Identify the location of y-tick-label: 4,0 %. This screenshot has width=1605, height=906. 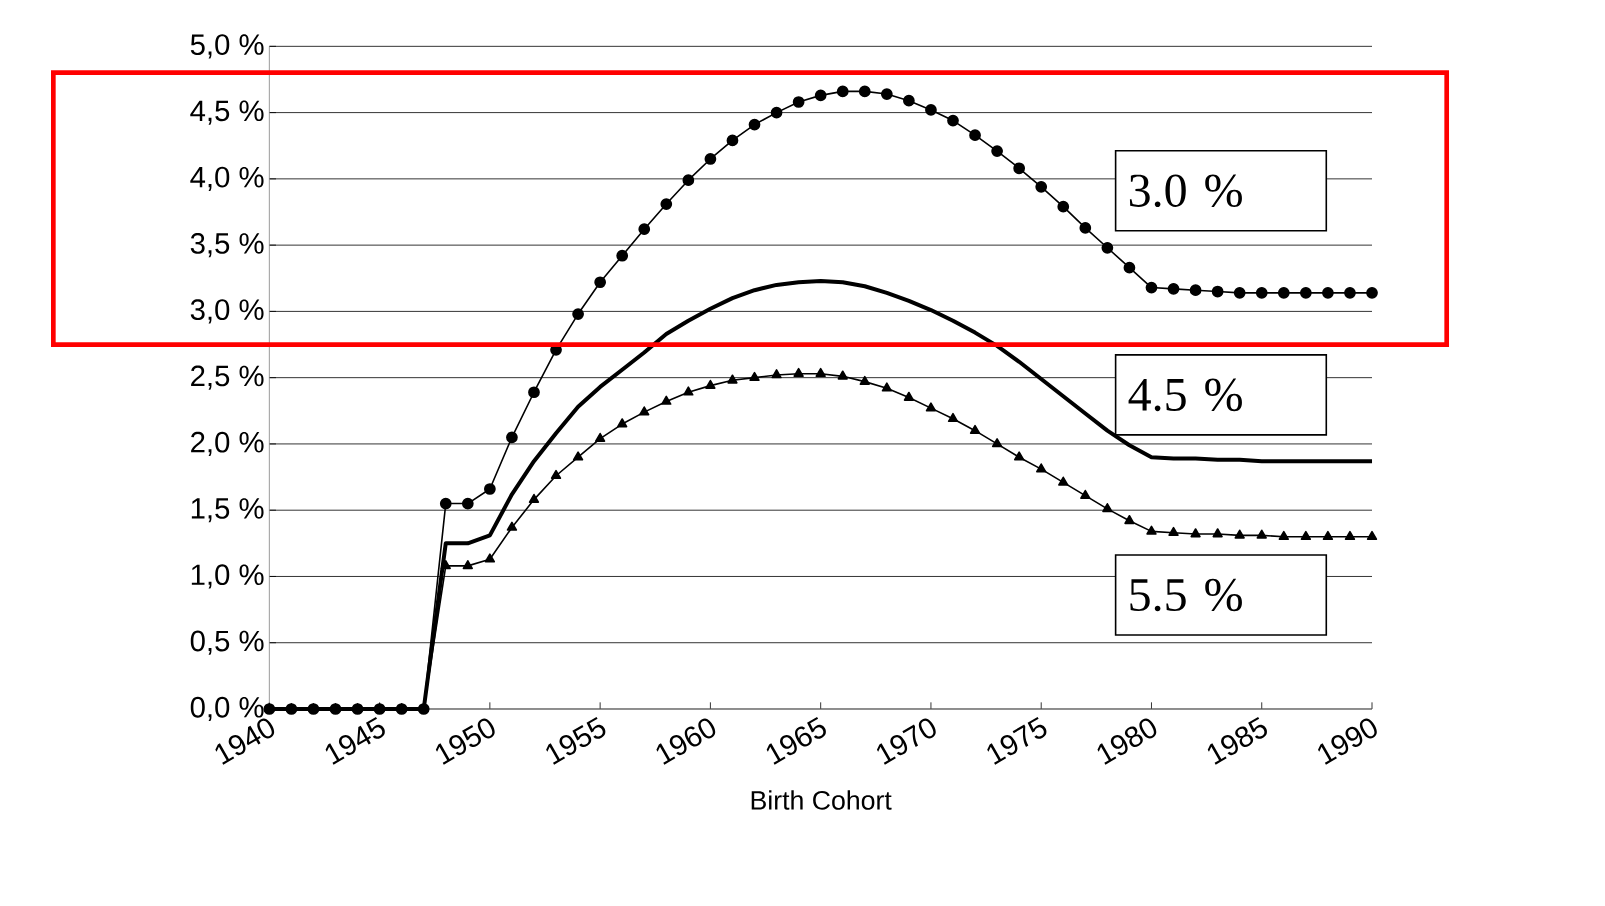
(227, 178).